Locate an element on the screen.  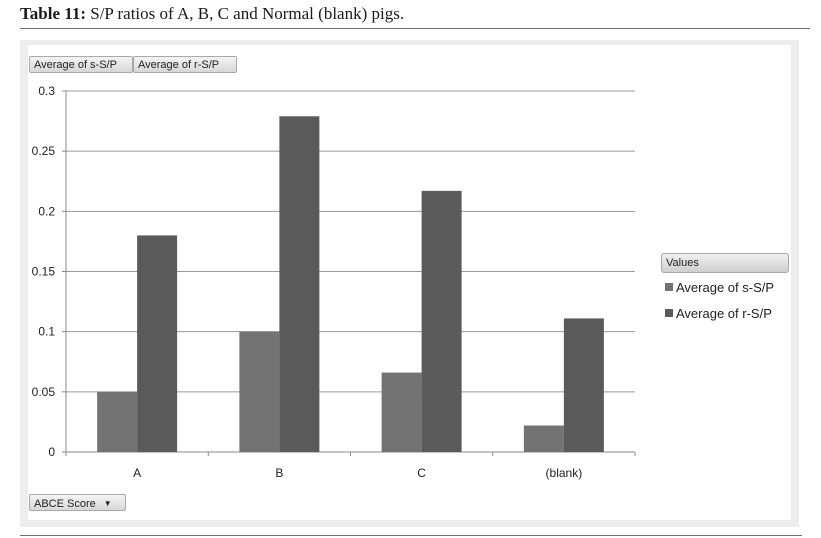
data-field-button-s-sp: Average of s-S/P is located at coordinates (81, 64).